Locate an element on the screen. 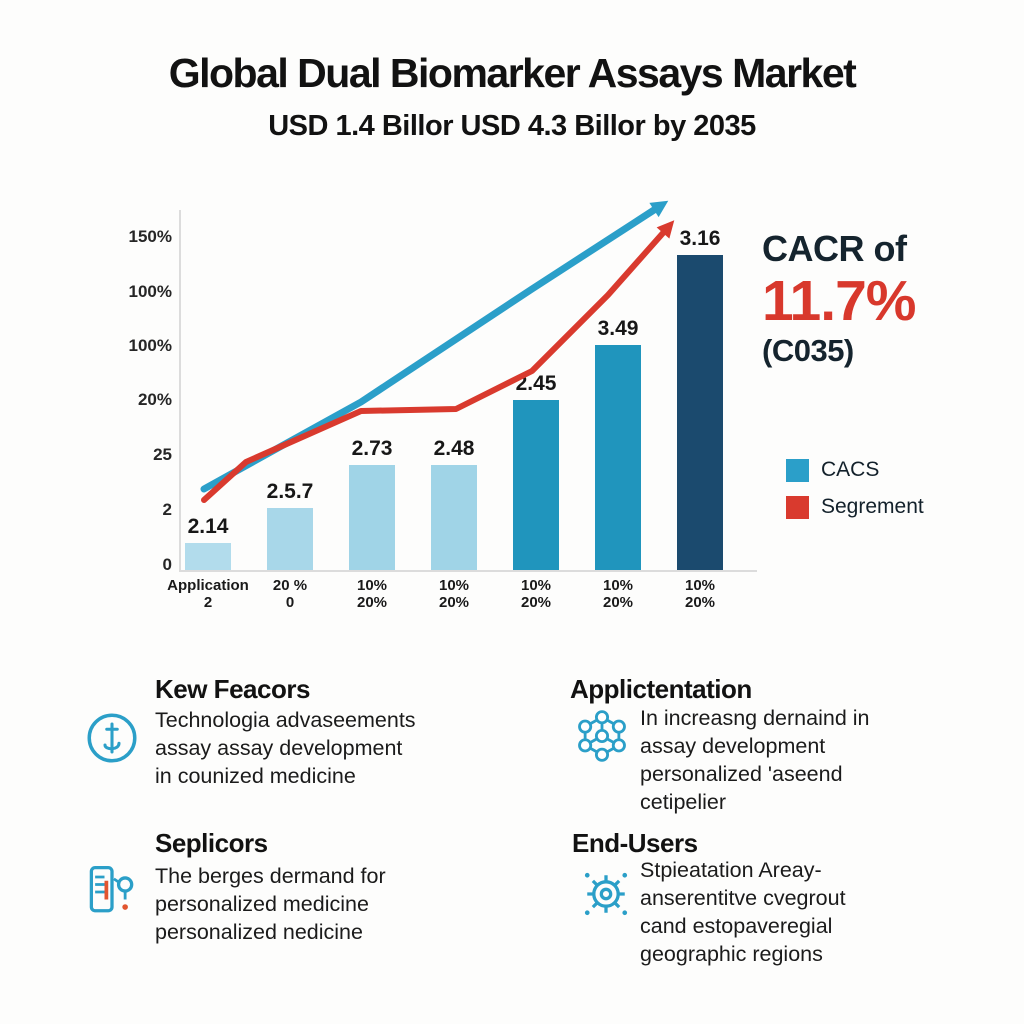 This screenshot has width=1024, height=1024. text-line: In increasng dernaind in is located at coordinates (755, 718).